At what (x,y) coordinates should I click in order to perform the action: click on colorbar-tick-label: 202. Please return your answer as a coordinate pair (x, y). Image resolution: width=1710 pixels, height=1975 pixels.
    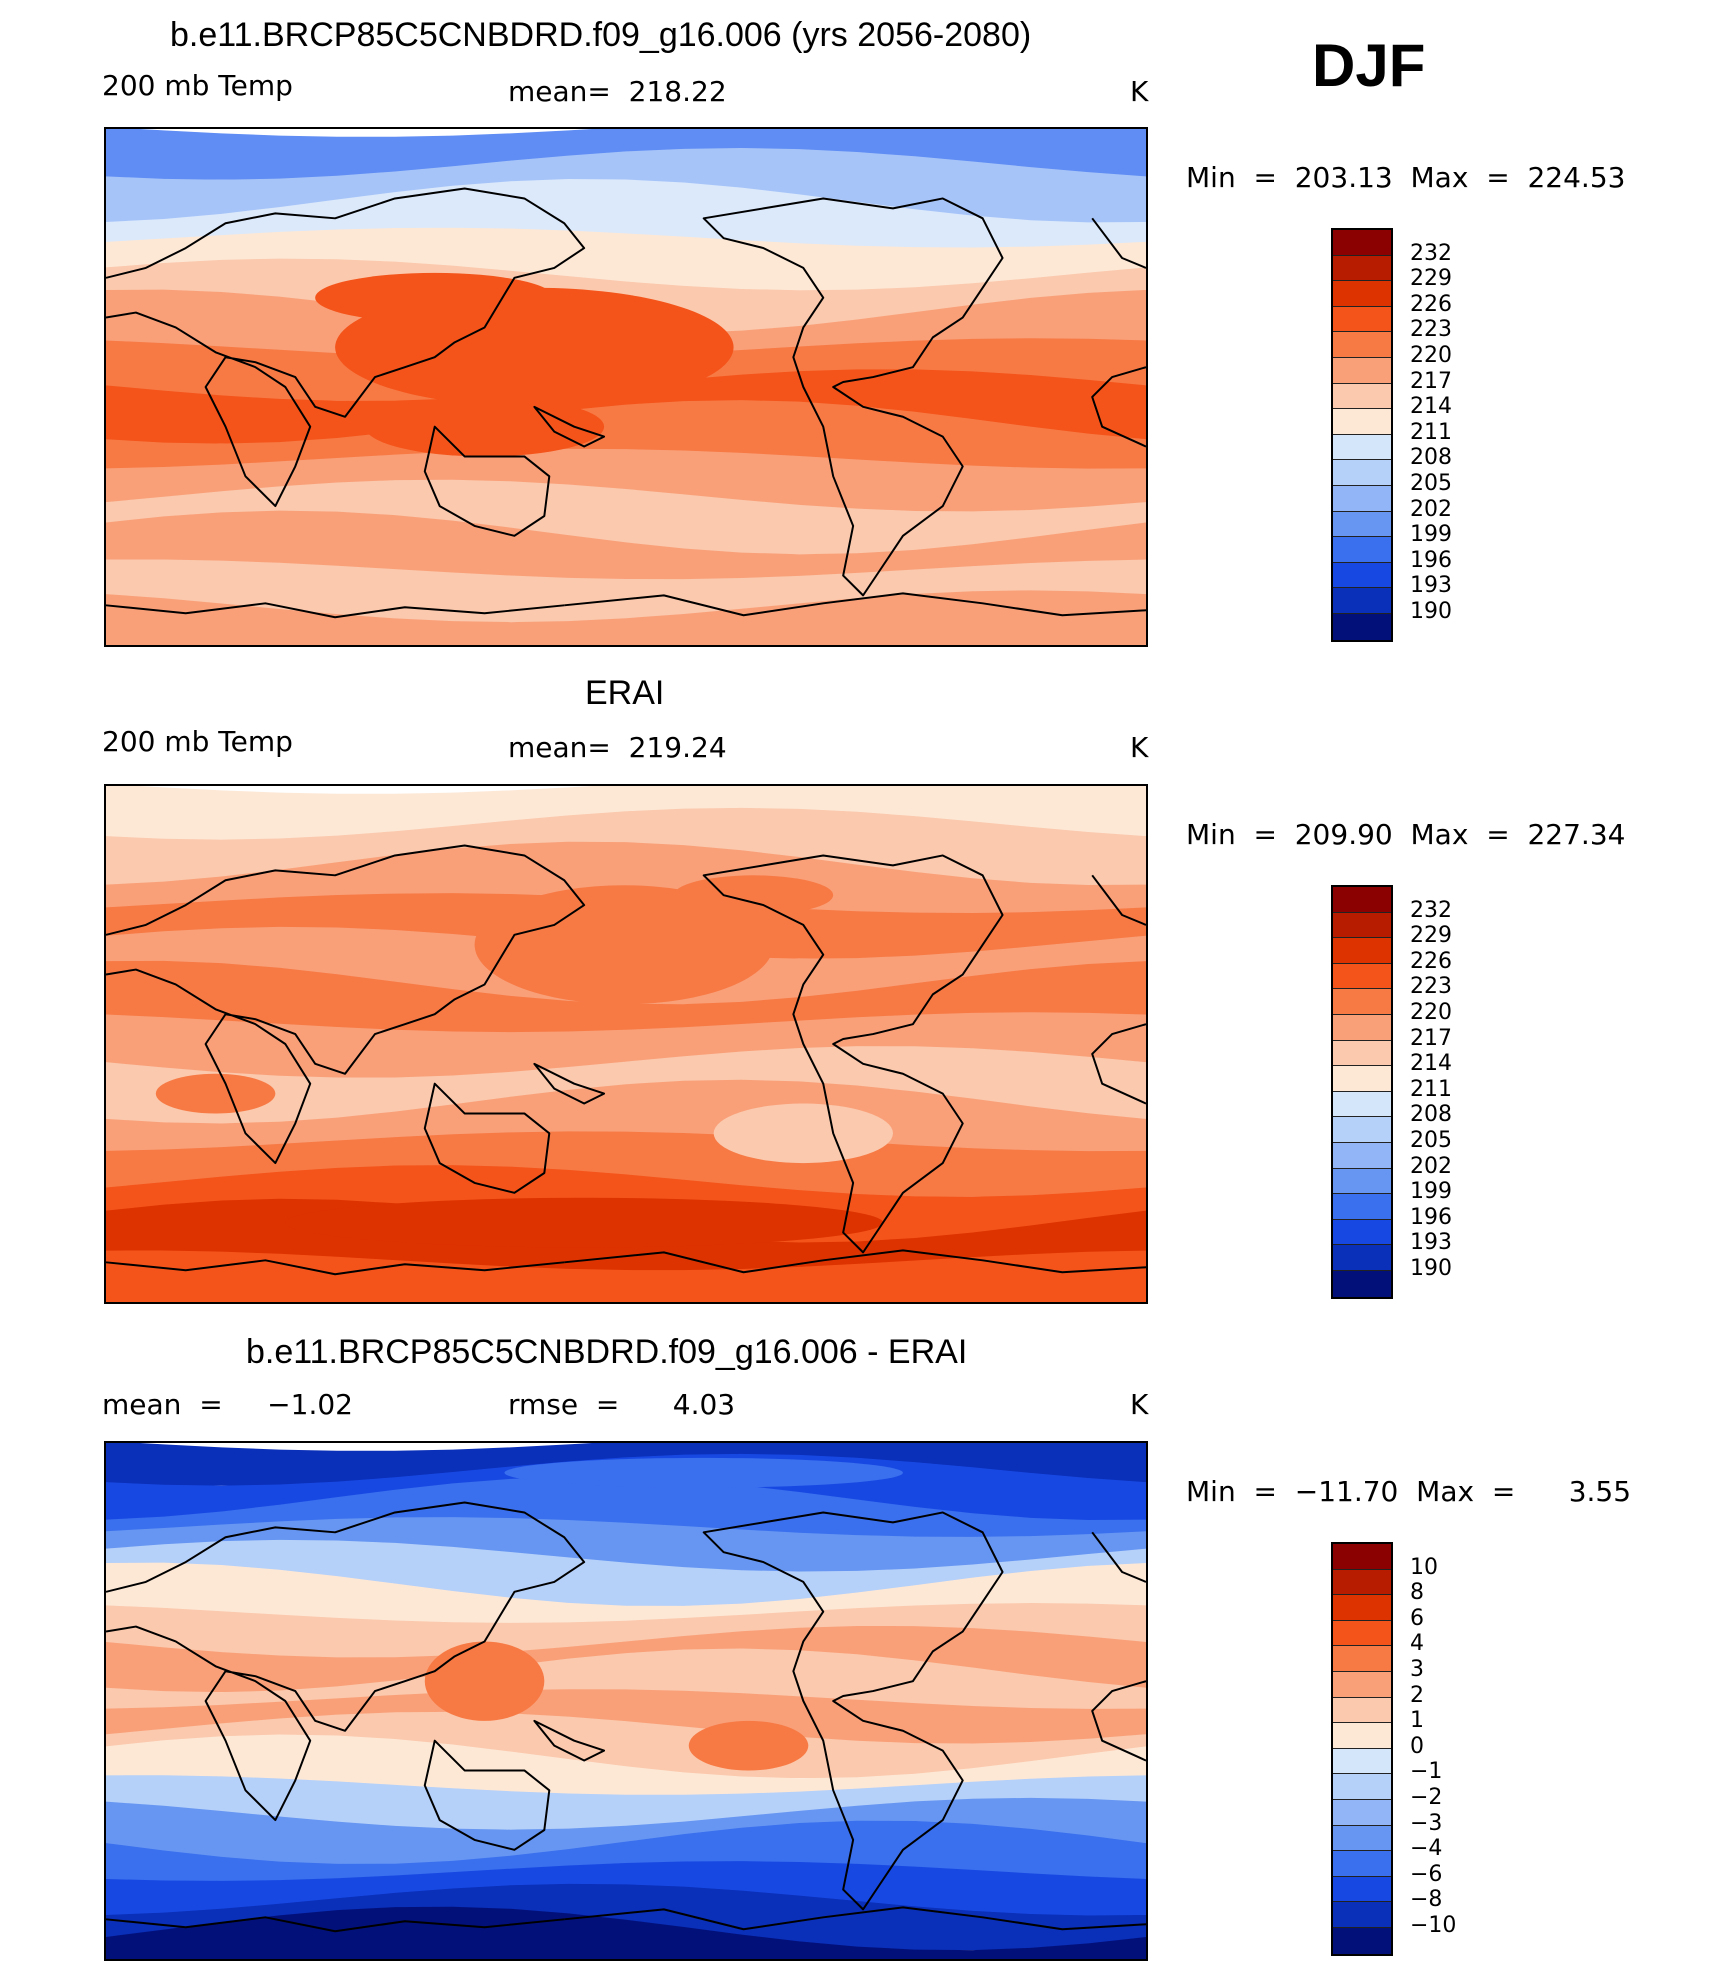
    Looking at the image, I should click on (1431, 1166).